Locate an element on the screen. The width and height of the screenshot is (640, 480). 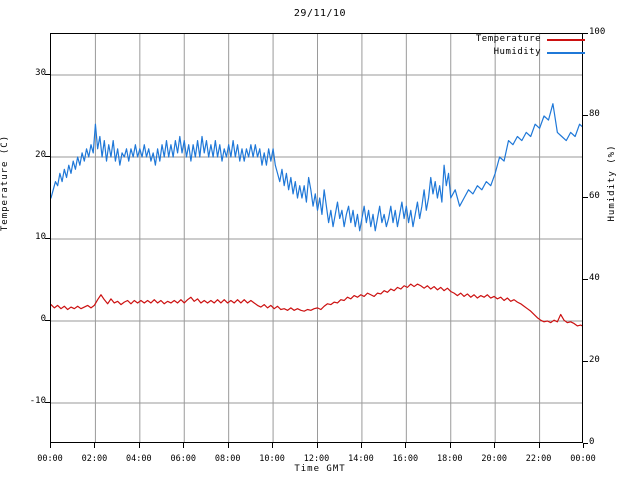
y-tick-left: 0 is located at coordinates (43, 319).